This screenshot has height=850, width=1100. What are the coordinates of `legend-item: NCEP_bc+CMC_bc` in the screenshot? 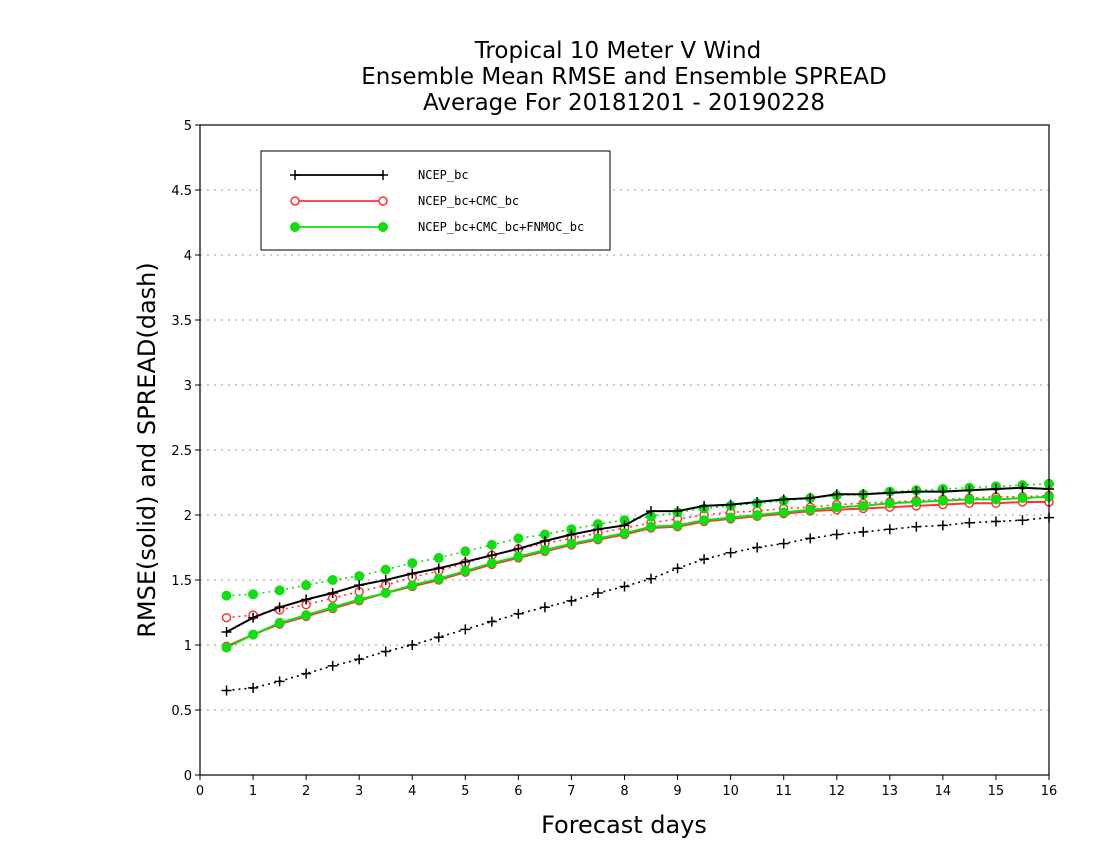 It's located at (404, 201).